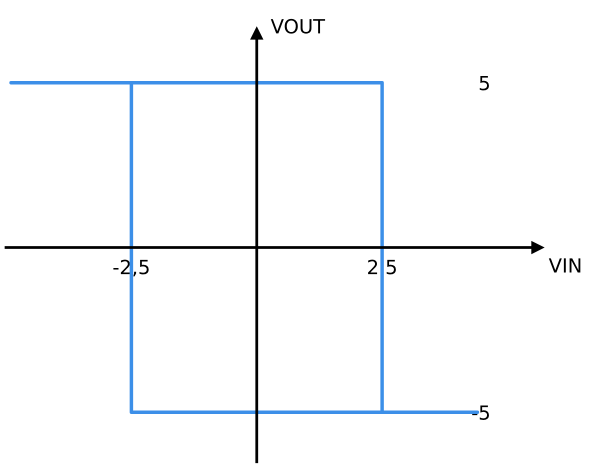 This screenshot has width=604, height=476. What do you see at coordinates (480, 413) in the screenshot?
I see `y-tick-label: -5` at bounding box center [480, 413].